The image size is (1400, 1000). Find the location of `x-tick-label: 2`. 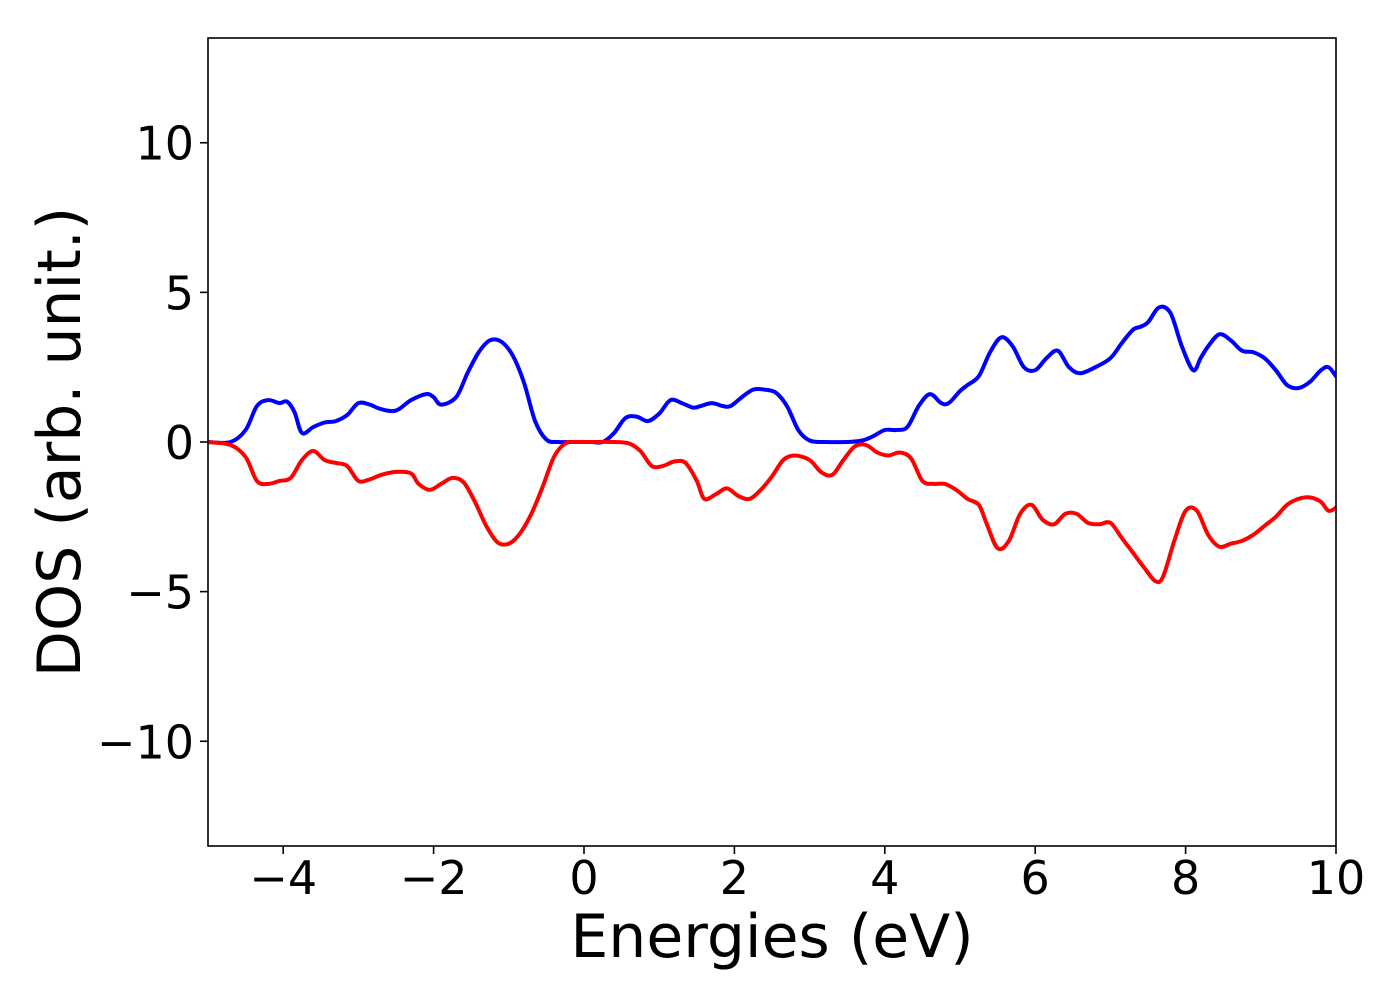

x-tick-label: 2 is located at coordinates (734, 878).